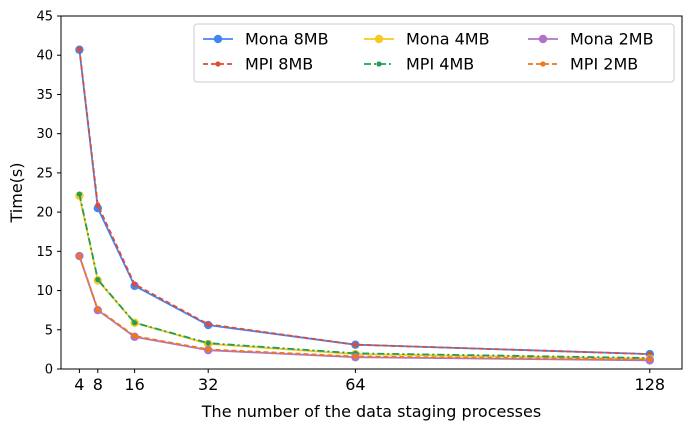 The image size is (694, 430). What do you see at coordinates (371, 411) in the screenshot?
I see `x-axis-label: The number of the data staging processes` at bounding box center [371, 411].